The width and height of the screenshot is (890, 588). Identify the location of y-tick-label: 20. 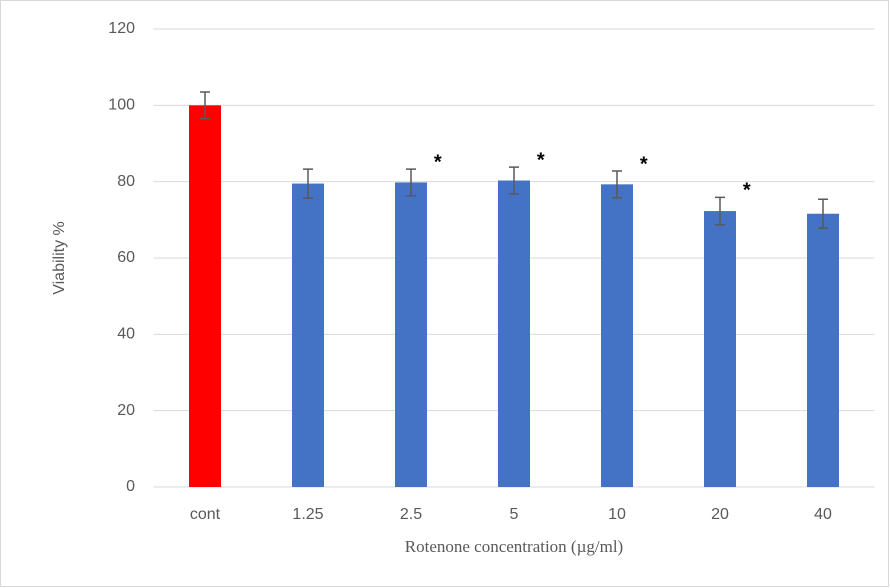
(126, 410).